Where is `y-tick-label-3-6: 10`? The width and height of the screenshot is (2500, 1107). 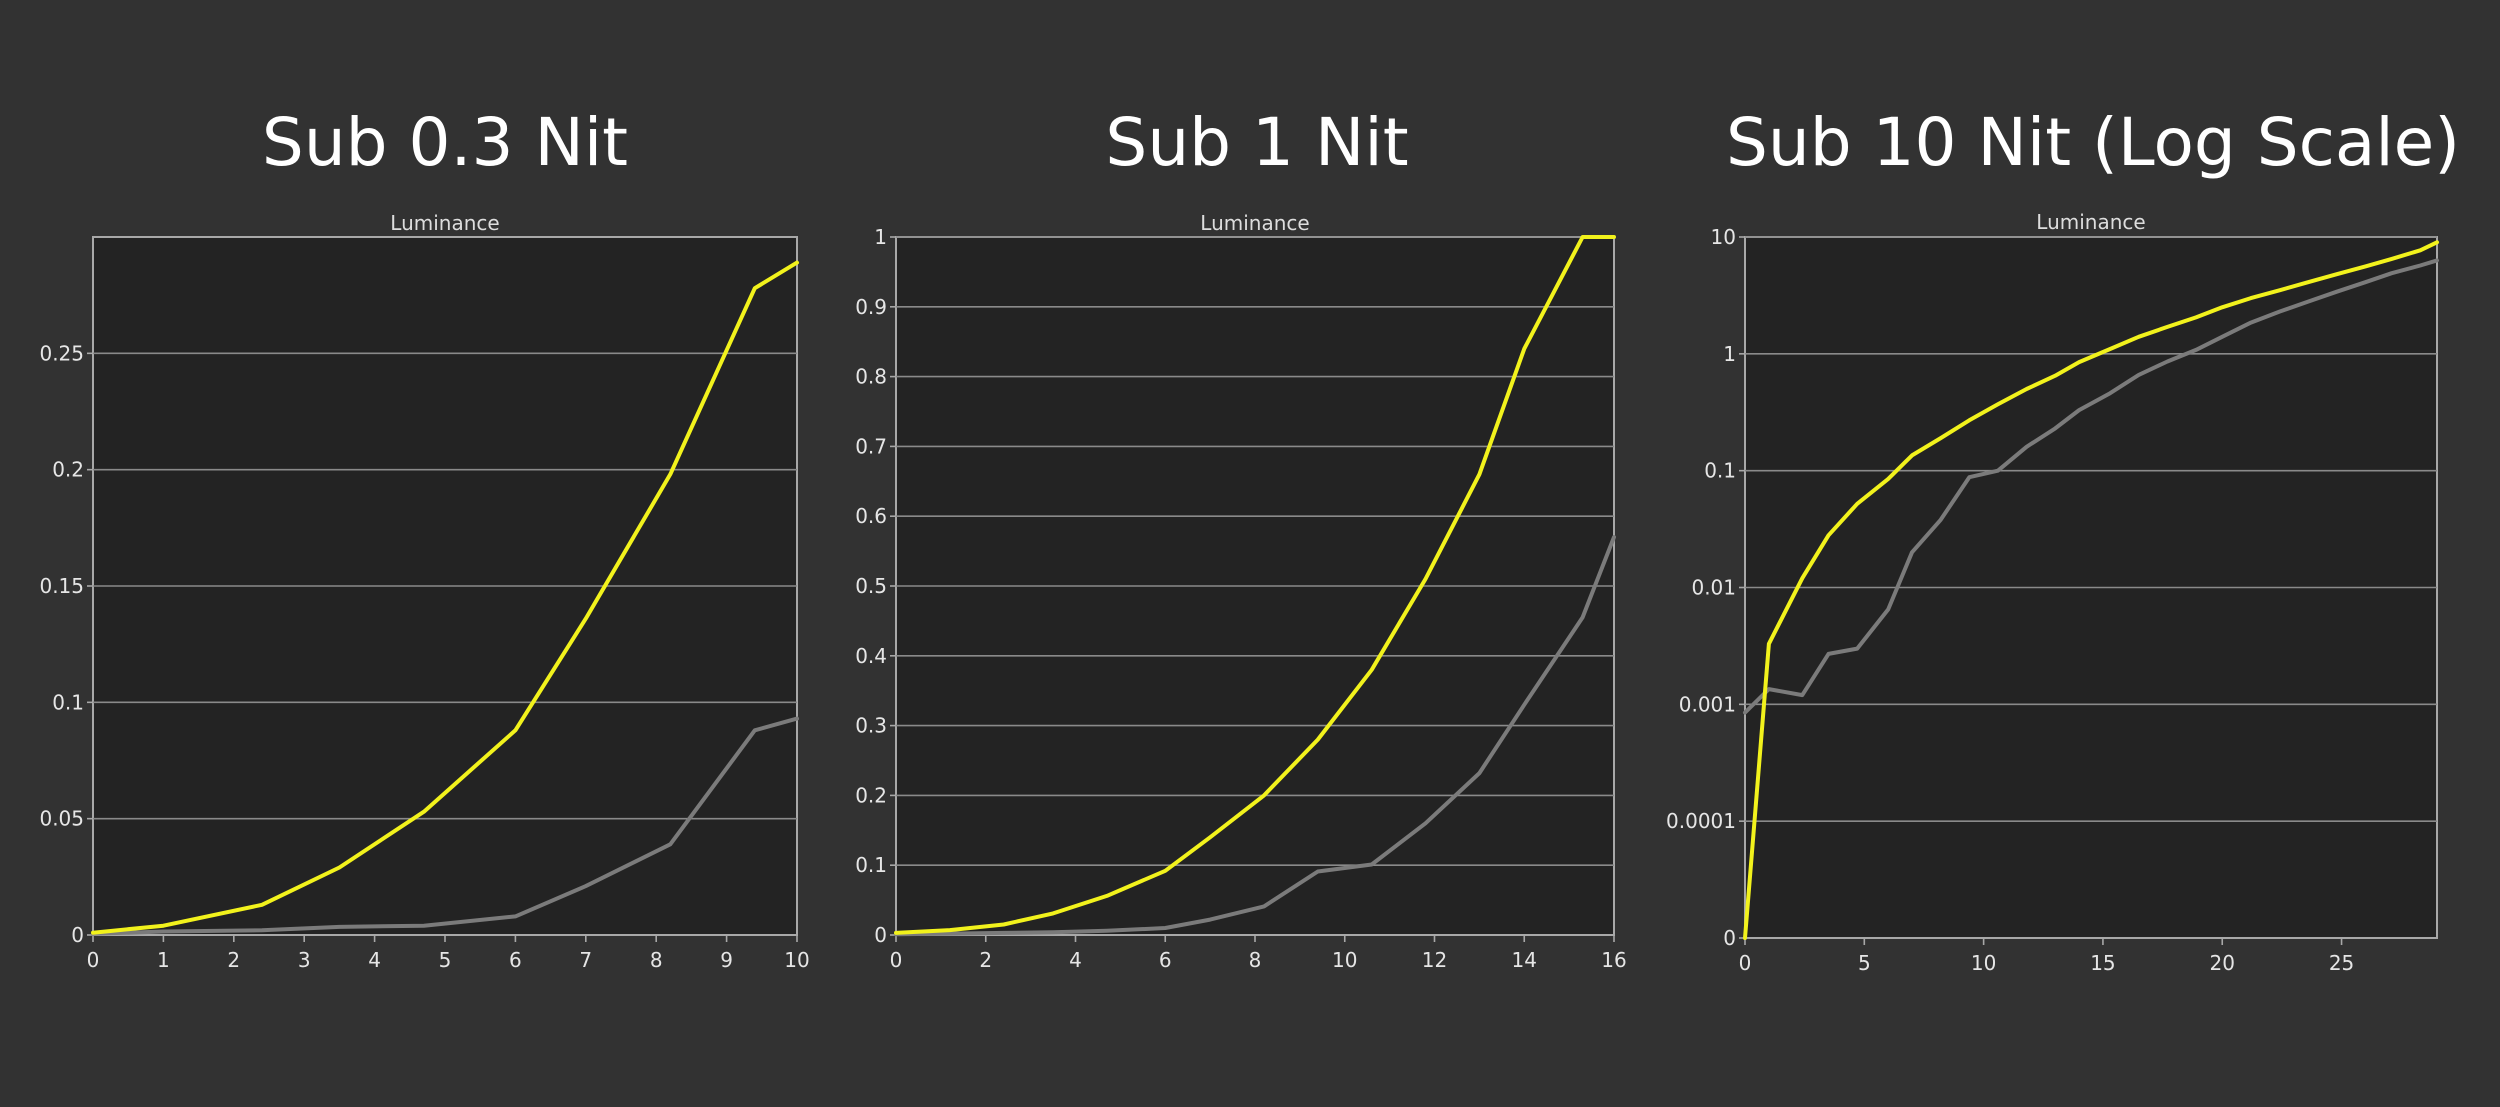
y-tick-label-3-6: 10 is located at coordinates (1723, 237).